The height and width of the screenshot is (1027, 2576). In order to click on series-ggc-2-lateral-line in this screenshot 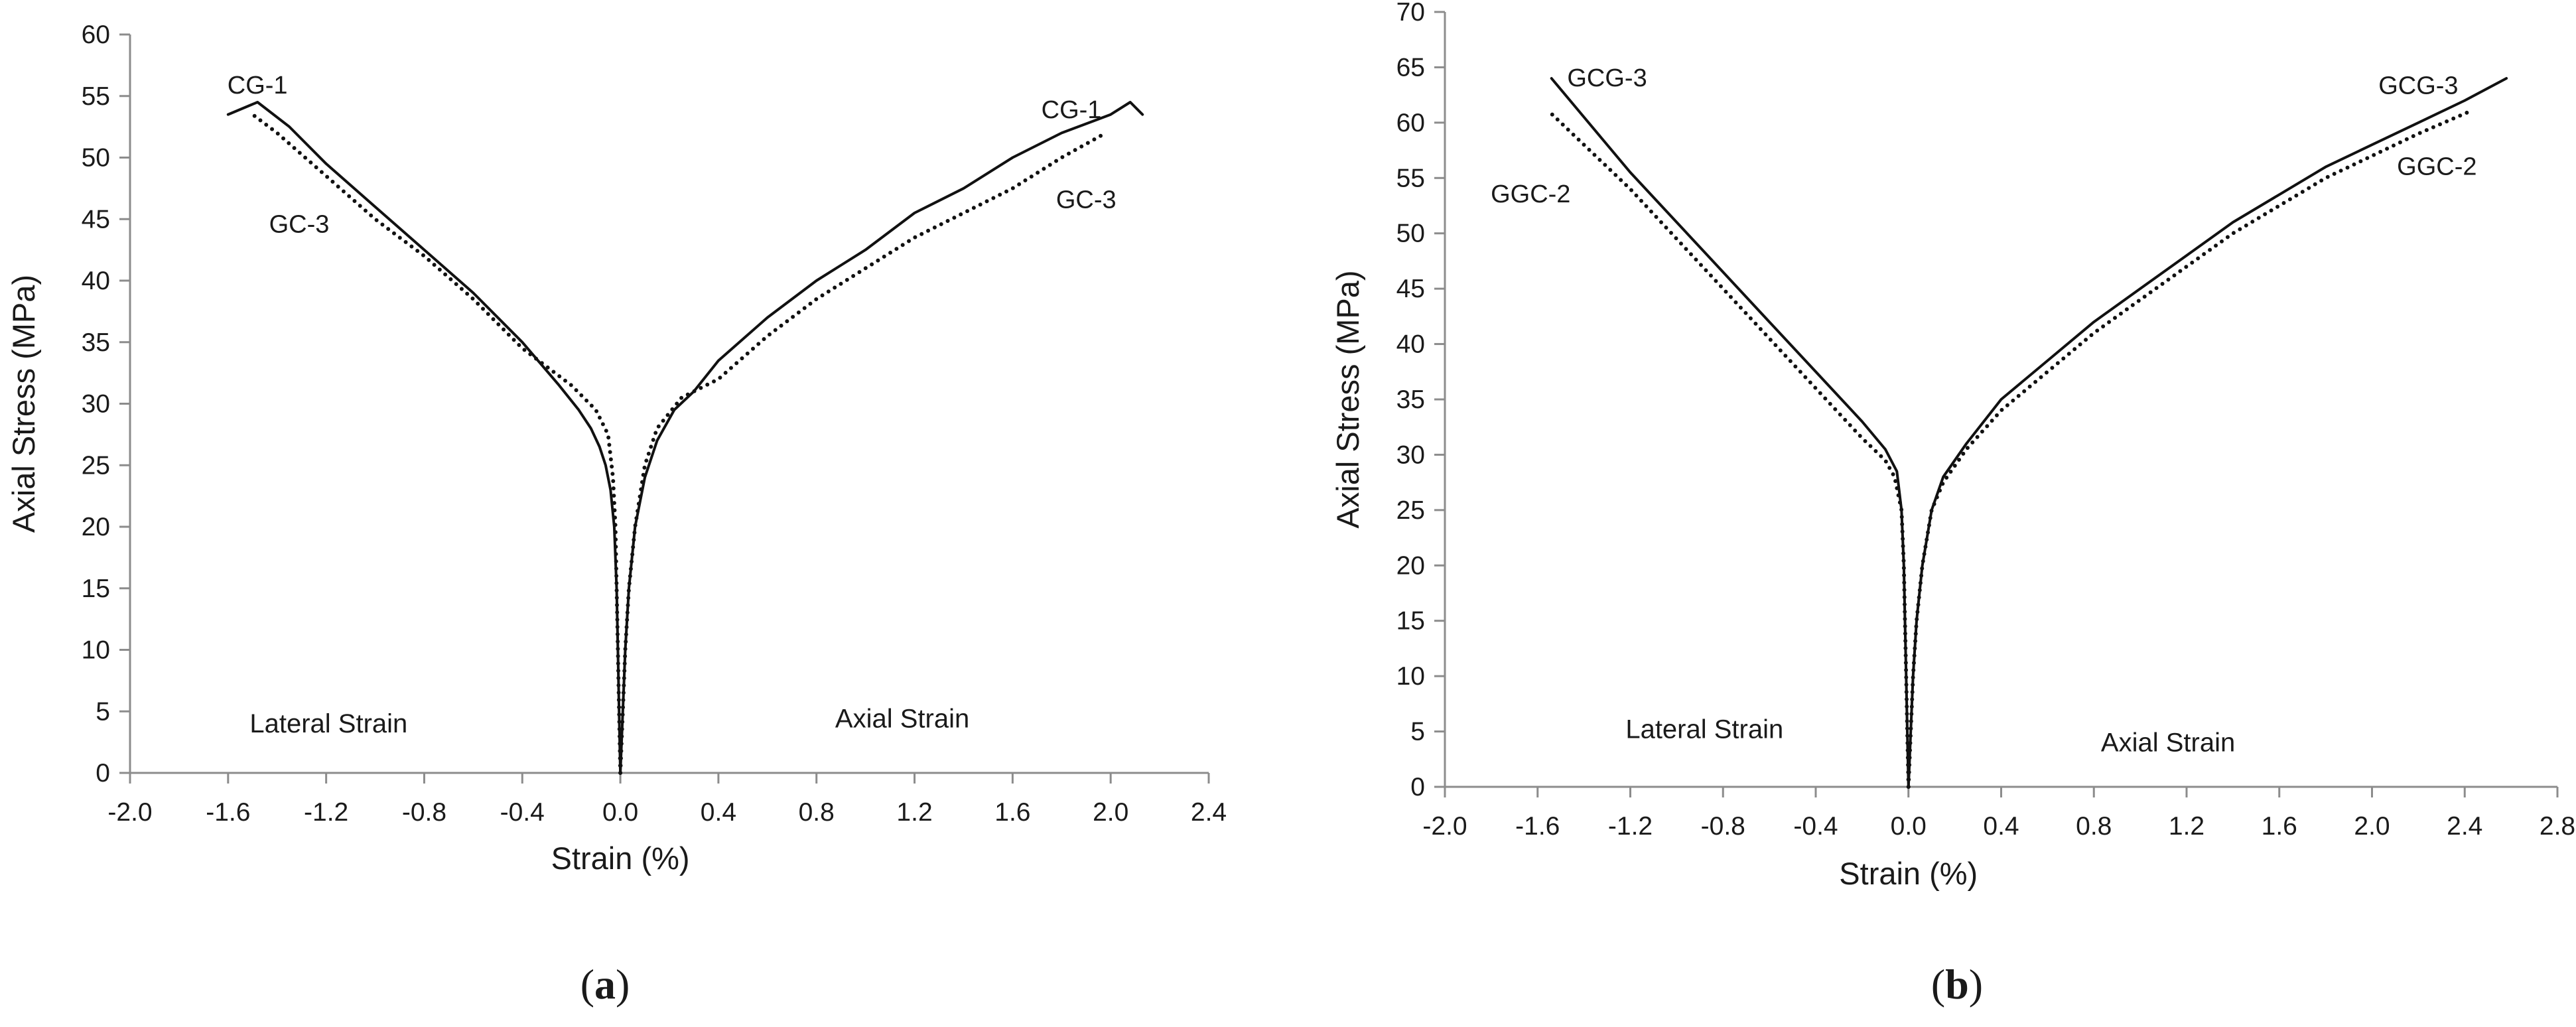, I will do `click(1729, 449)`.